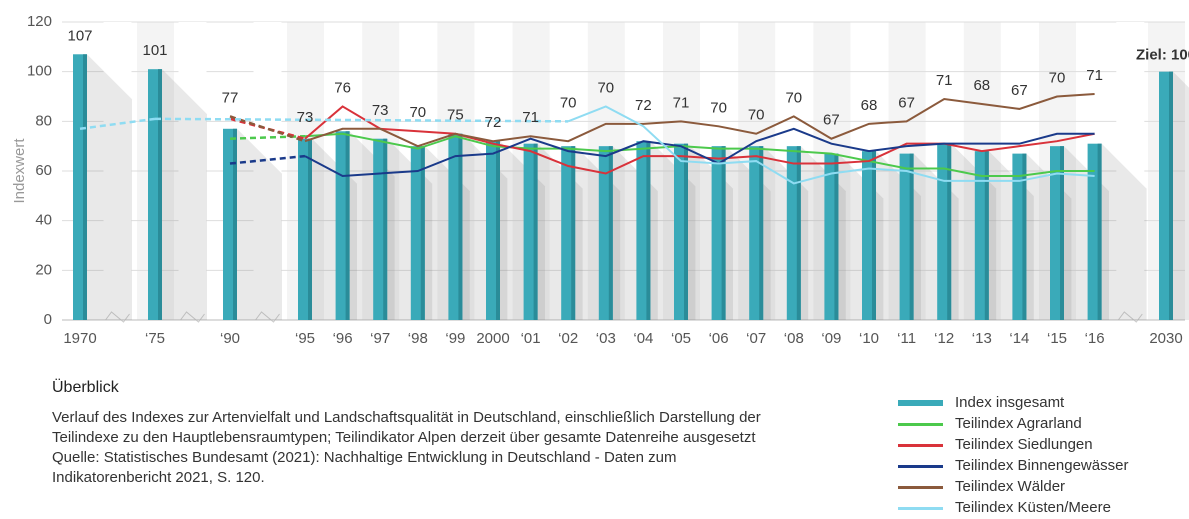  I want to click on y-tick-label: 120, so click(39, 21).